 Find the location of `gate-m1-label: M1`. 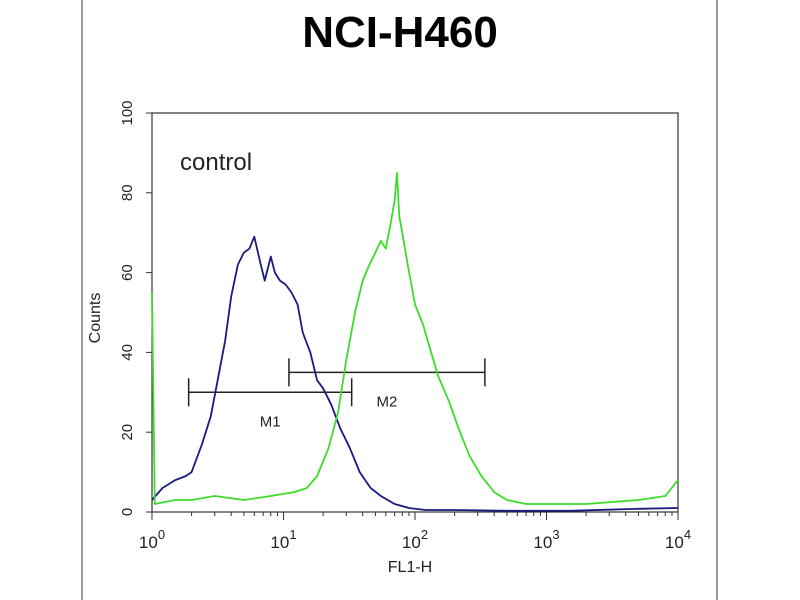

gate-m1-label: M1 is located at coordinates (270, 421).